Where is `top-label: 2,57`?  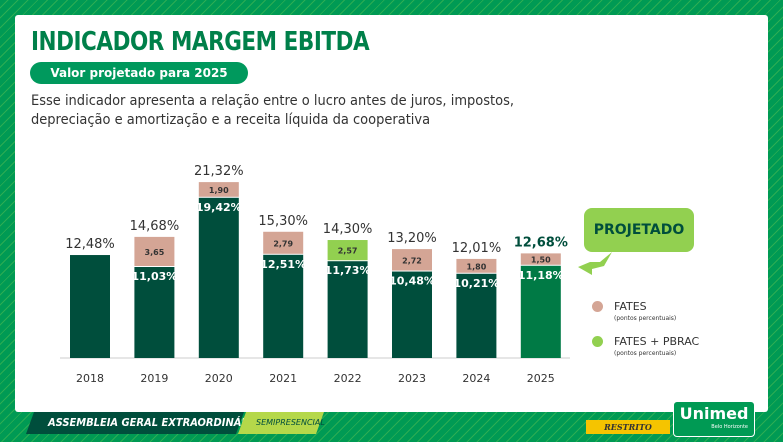
top-label: 2,57 is located at coordinates (348, 251).